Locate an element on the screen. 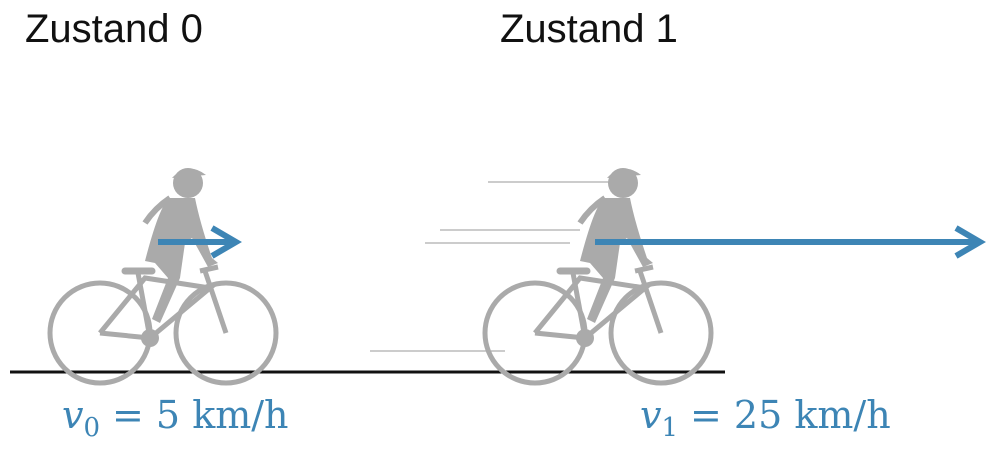 This screenshot has height=458, width=1000. velocity-label: v1 = 25 km/h is located at coordinates (765, 418).